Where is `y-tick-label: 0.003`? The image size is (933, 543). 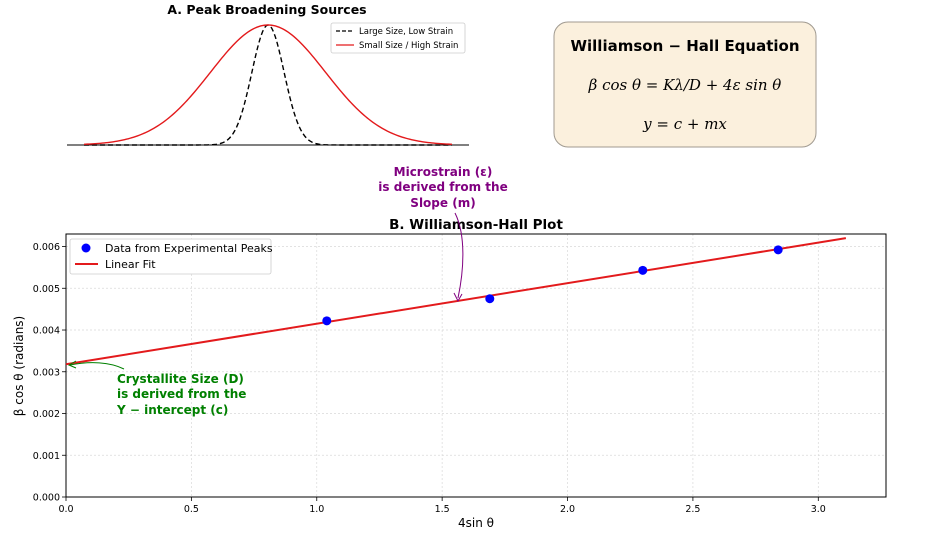 y-tick-label: 0.003 is located at coordinates (46, 372).